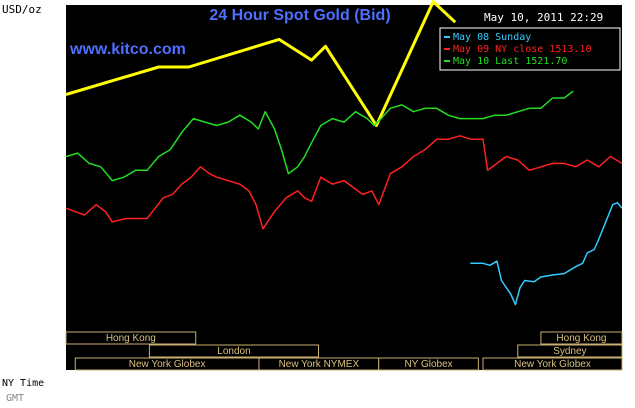  I want to click on session-label: NY Globex, so click(428, 364).